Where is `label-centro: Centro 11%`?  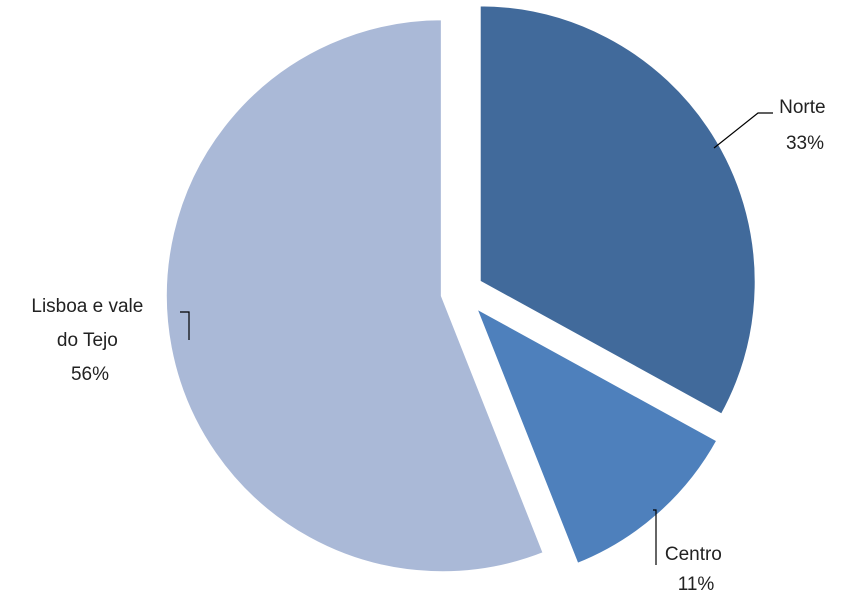 label-centro: Centro 11% is located at coordinates (696, 569).